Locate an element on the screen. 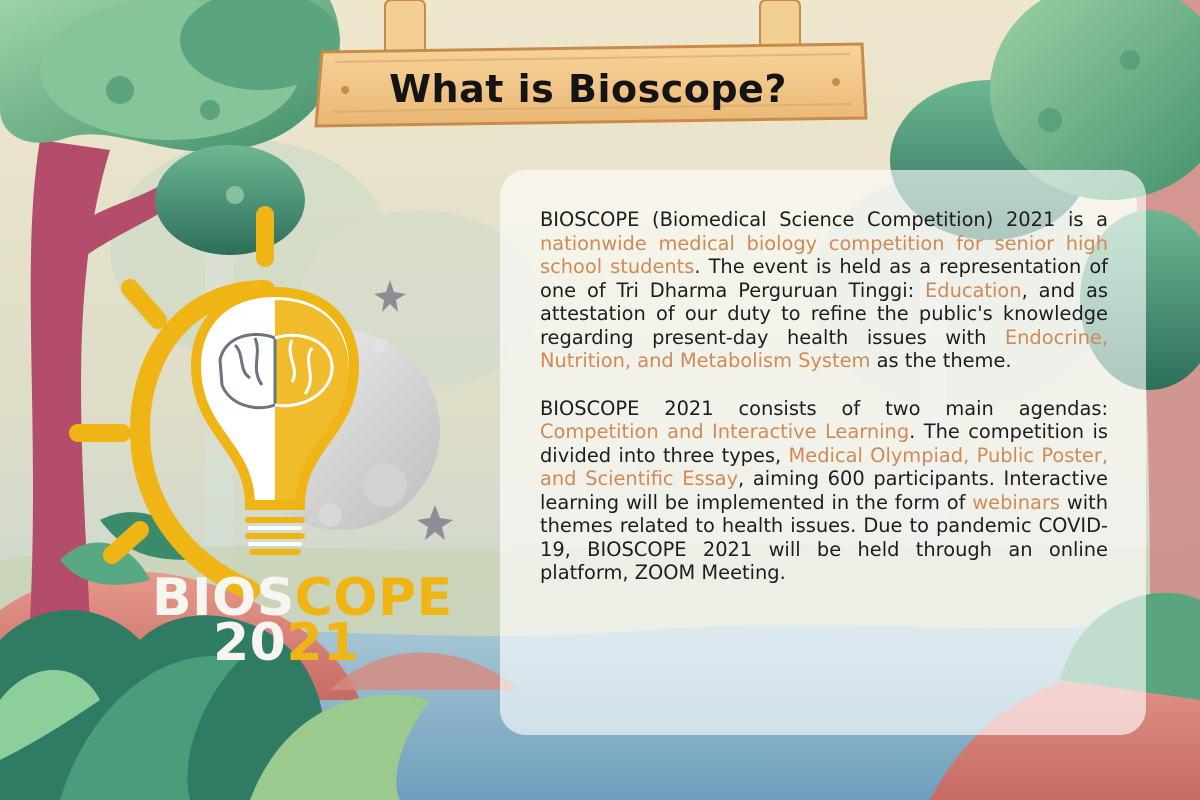  highlight-text: Competition and Interactive Learning is located at coordinates (725, 431).